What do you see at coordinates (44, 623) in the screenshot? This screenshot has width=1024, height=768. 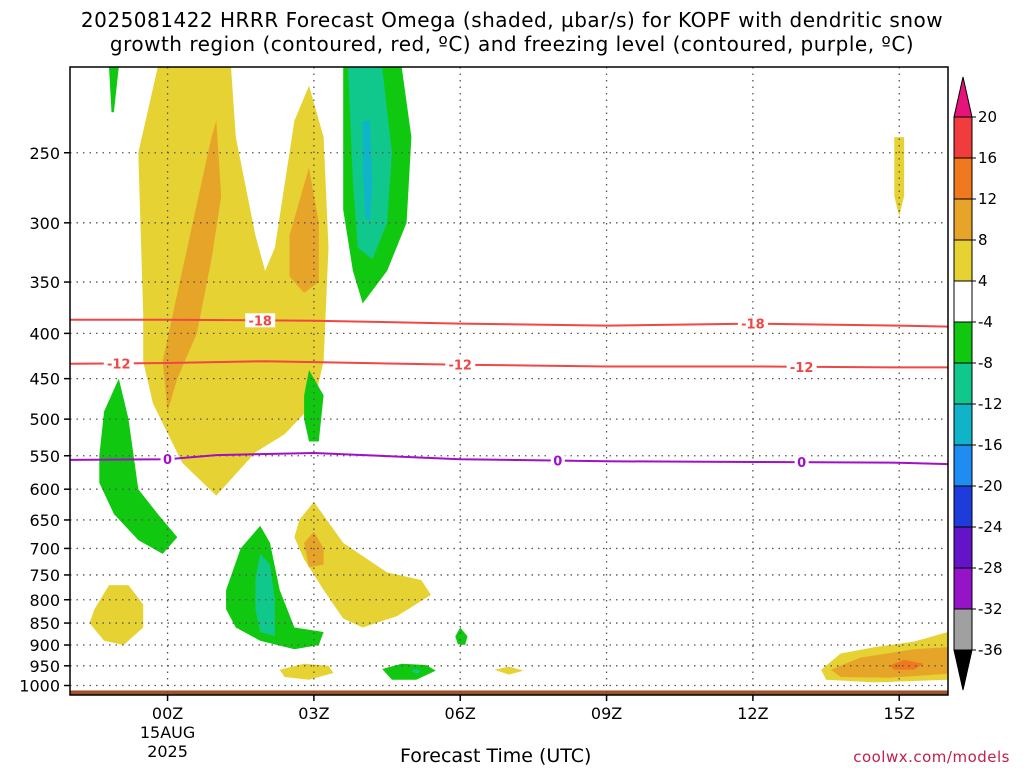 I see `y-tick-label: 850` at bounding box center [44, 623].